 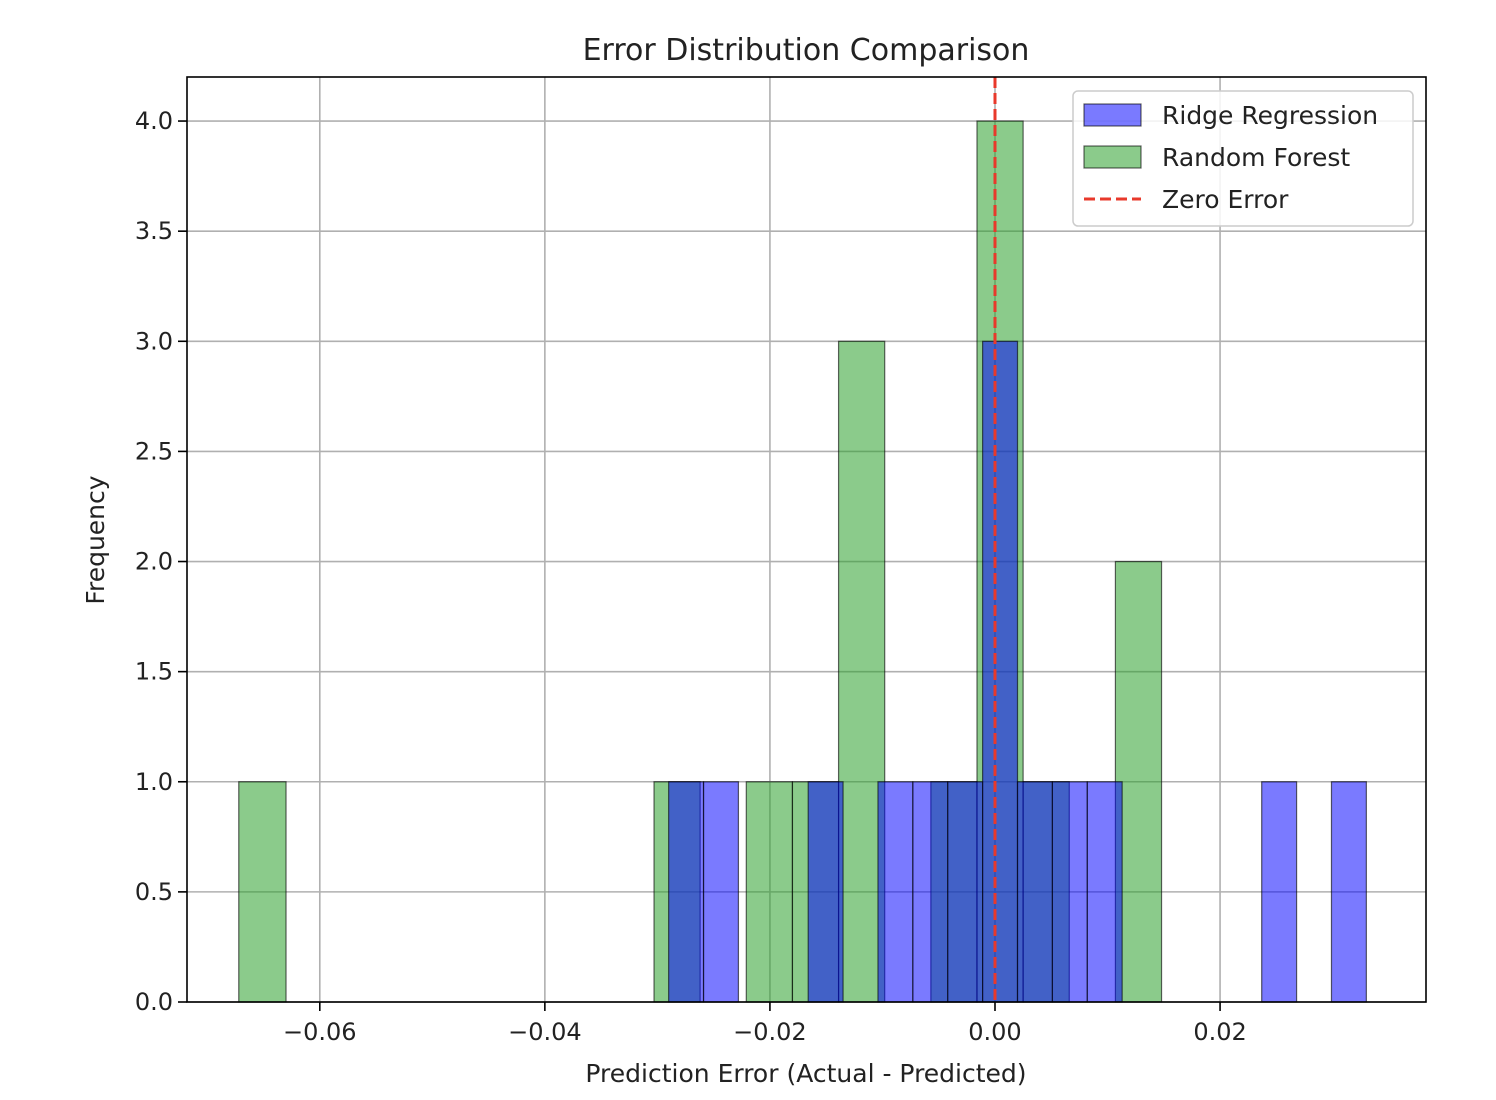 I want to click on x-tick-label: −0.04, so click(x=545, y=1032).